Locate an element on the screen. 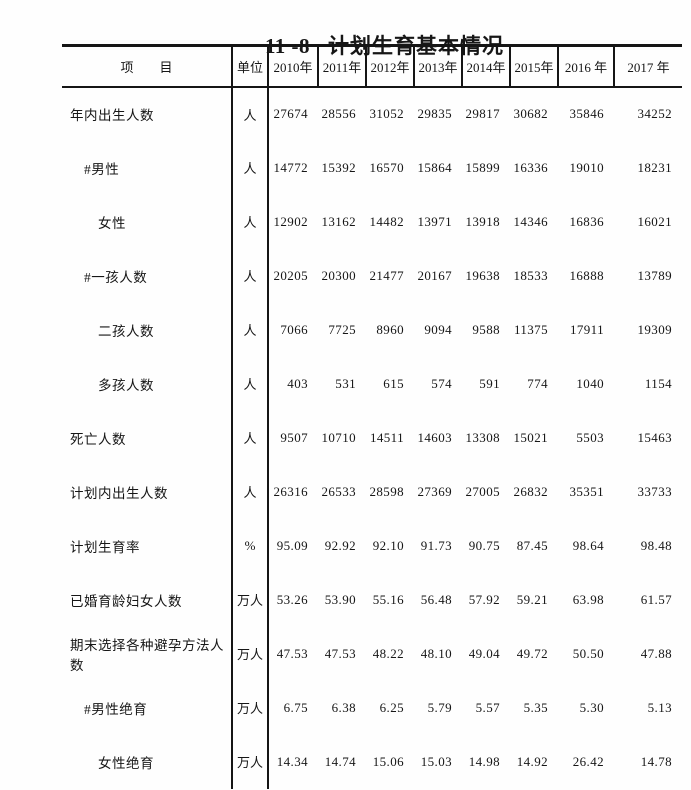 The width and height of the screenshot is (691, 790). value-cell: 48.22 is located at coordinates (388, 653).